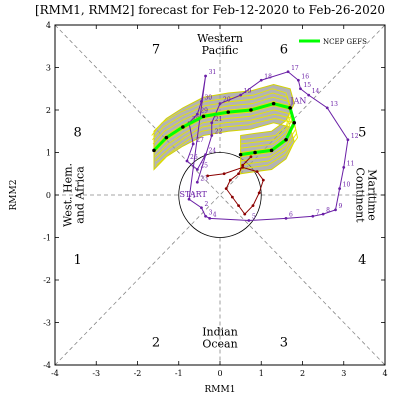 The image size is (400, 400). Describe the element at coordinates (206, 204) in the screenshot. I see `day-label: 2` at that location.